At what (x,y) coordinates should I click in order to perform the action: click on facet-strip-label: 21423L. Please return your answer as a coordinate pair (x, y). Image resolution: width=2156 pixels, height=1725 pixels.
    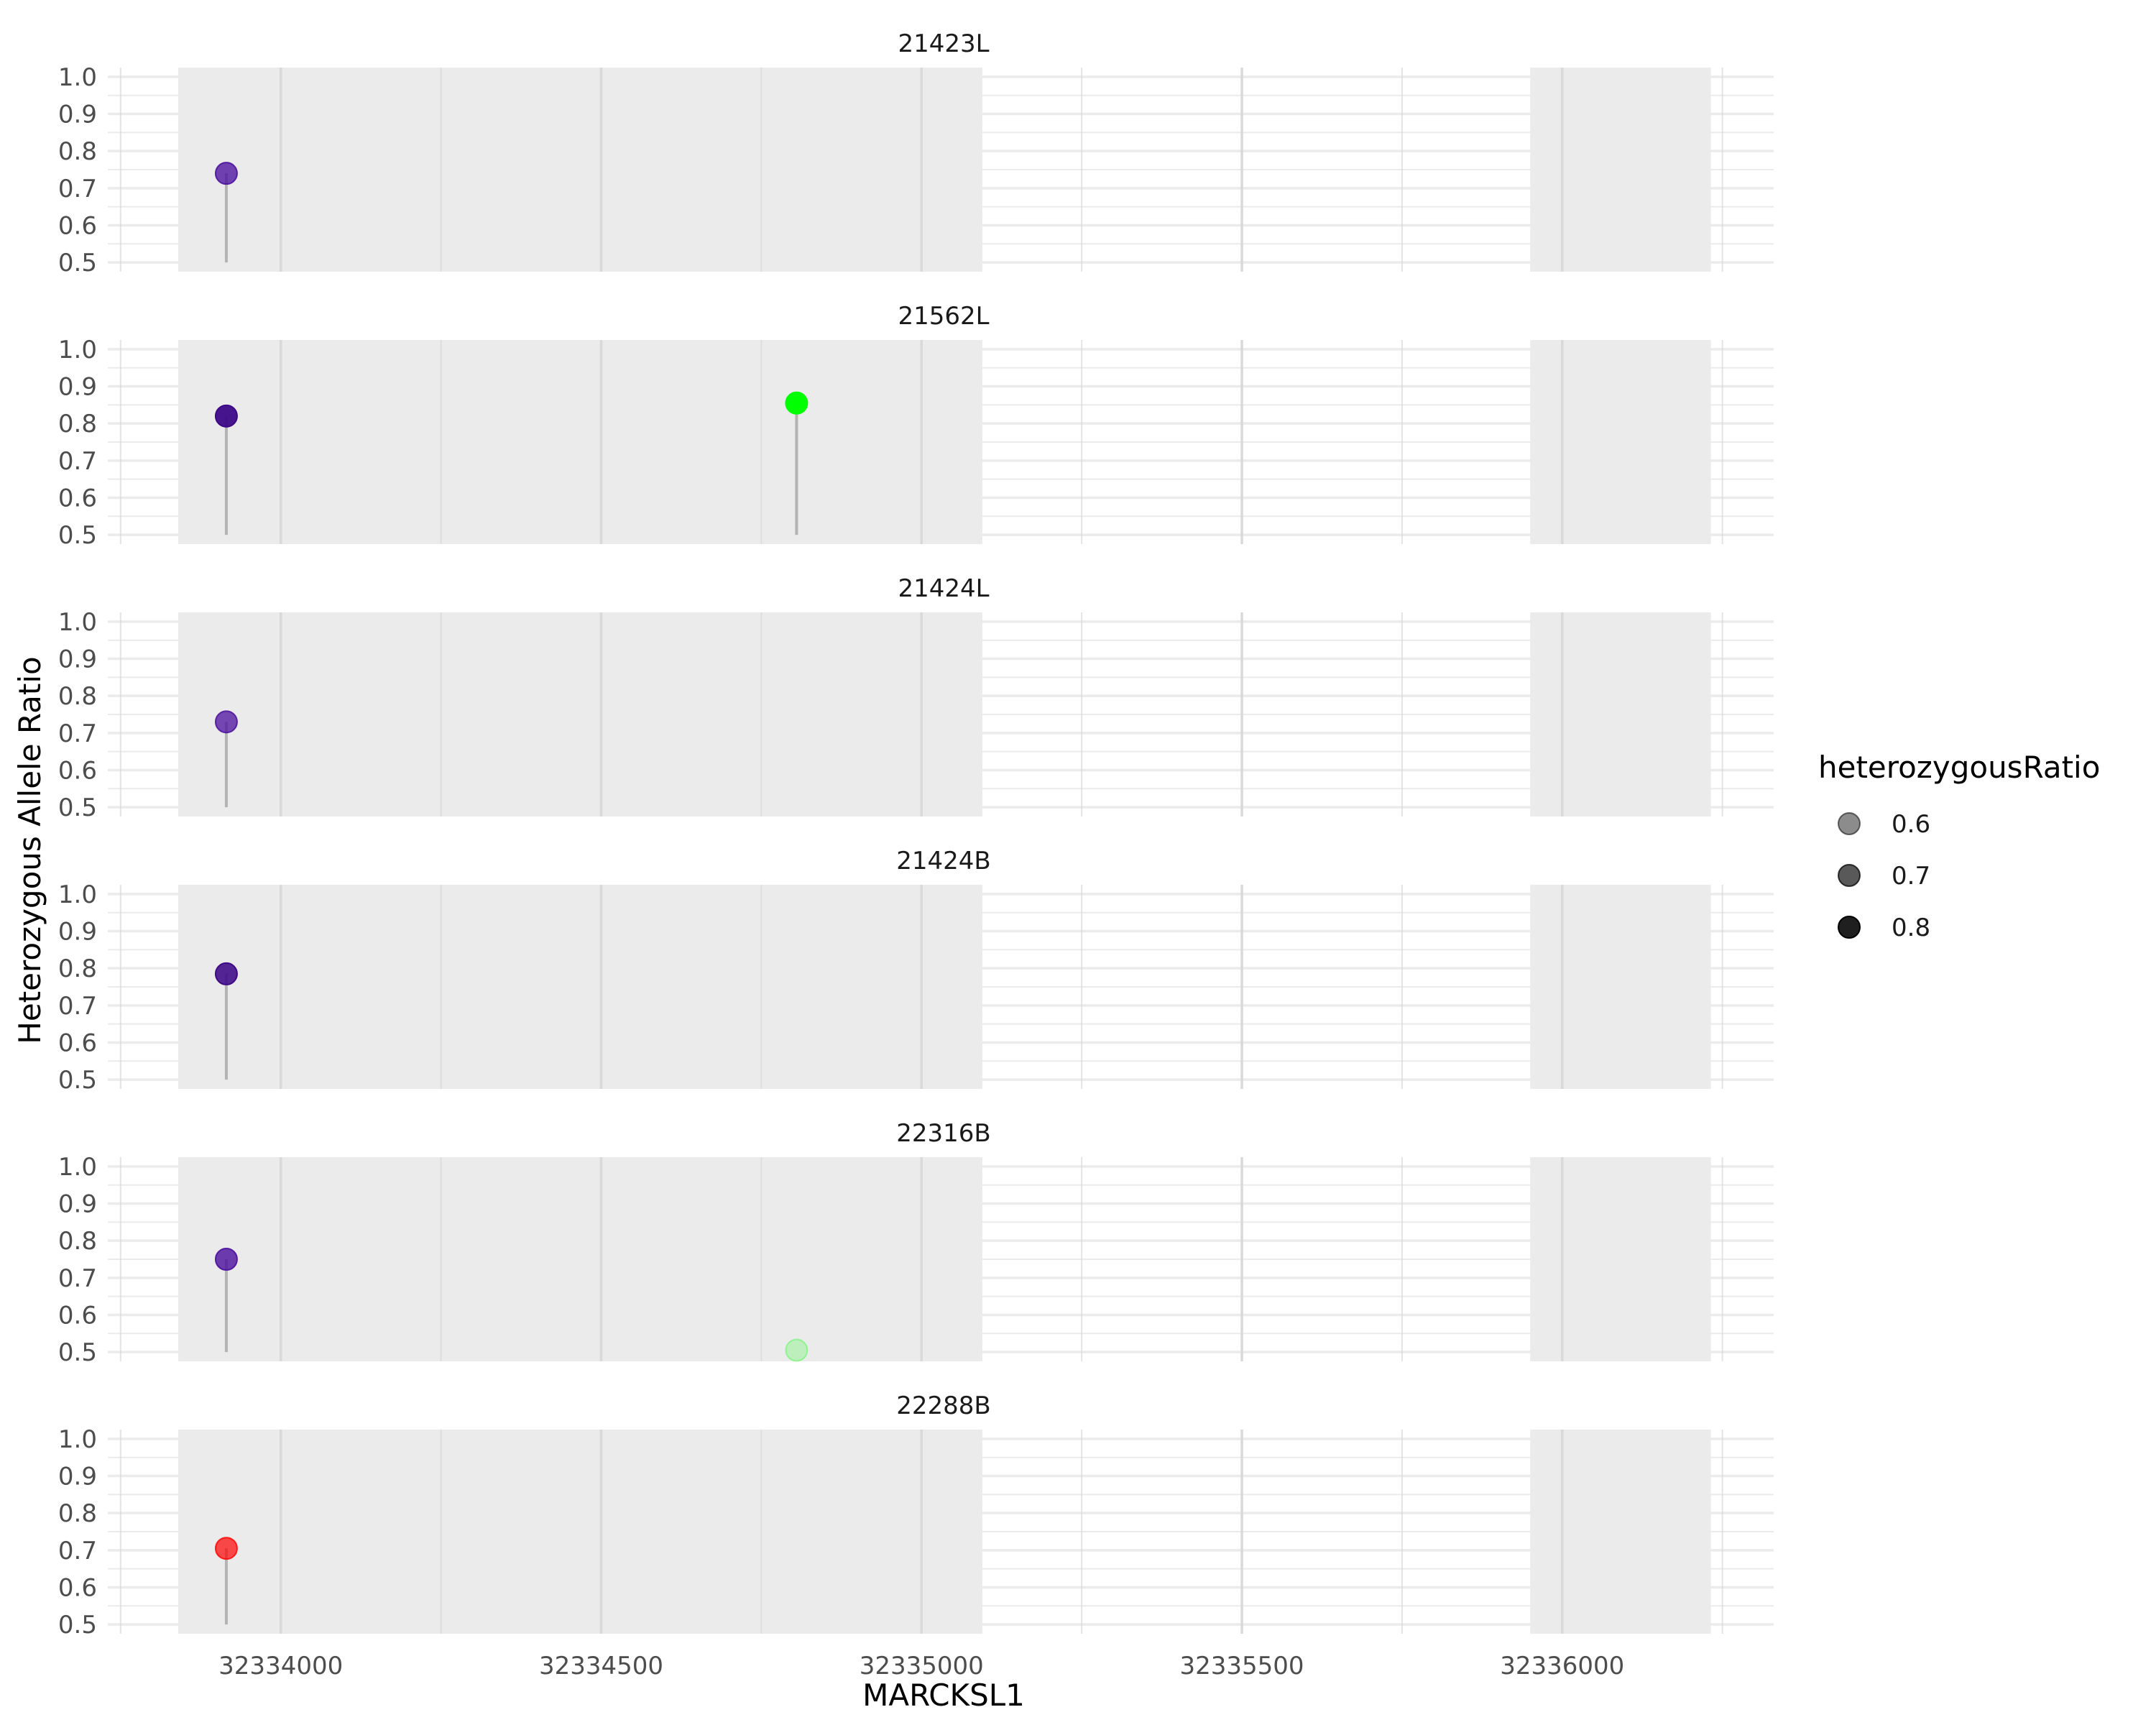
    Looking at the image, I should click on (944, 43).